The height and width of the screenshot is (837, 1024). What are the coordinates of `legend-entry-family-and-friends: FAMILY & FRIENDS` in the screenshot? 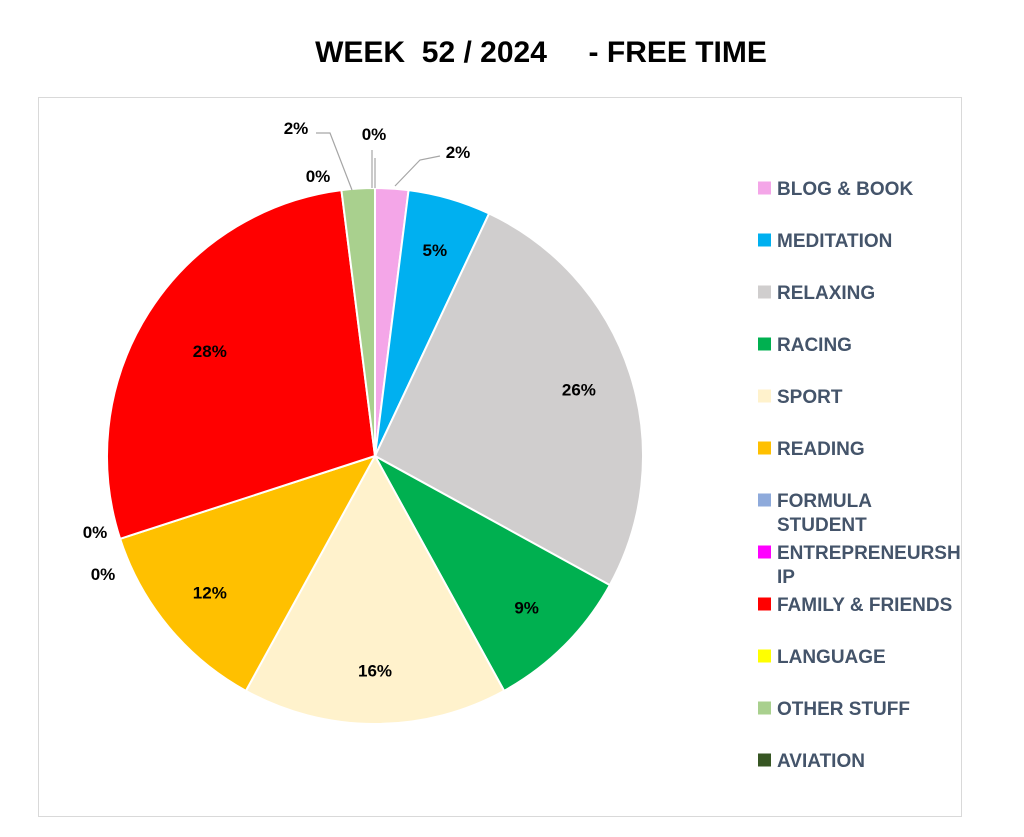 It's located at (855, 605).